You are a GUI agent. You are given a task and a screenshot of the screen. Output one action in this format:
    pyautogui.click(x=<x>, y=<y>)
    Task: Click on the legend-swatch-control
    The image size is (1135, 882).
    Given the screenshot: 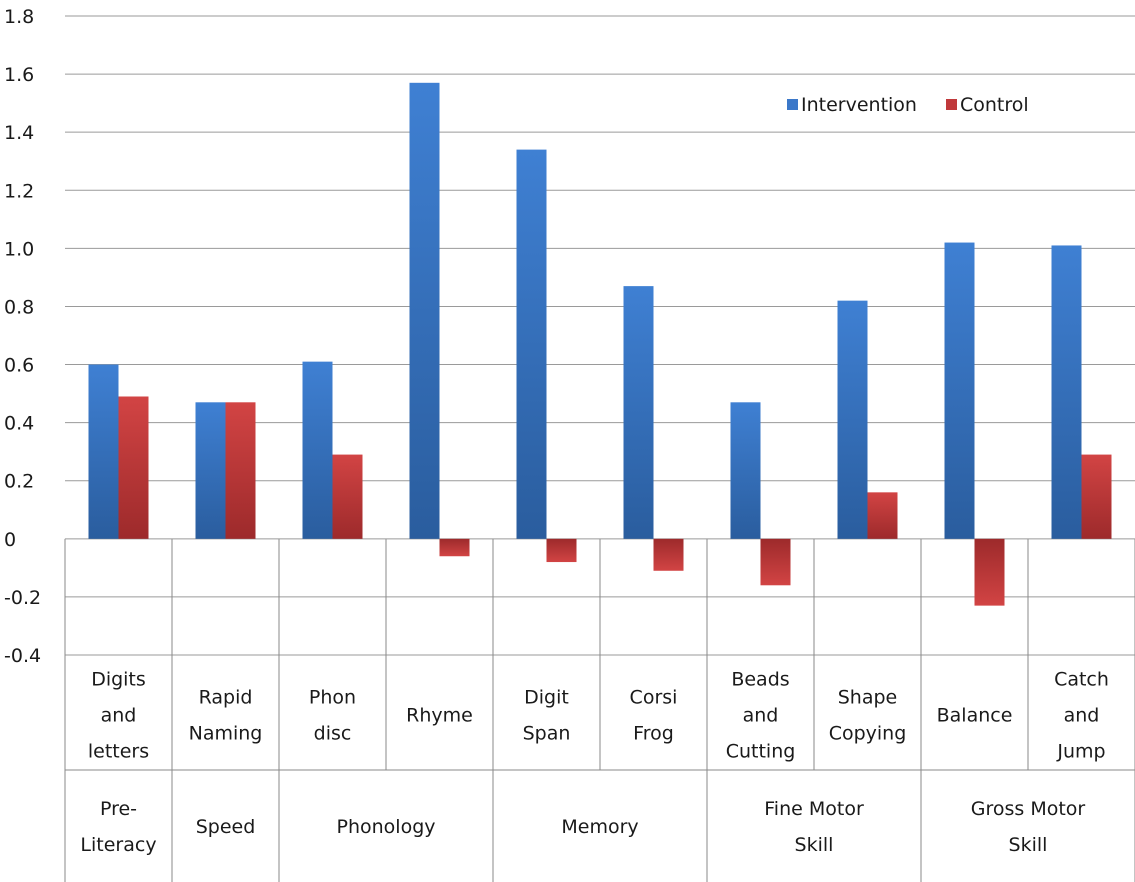 What is the action you would take?
    pyautogui.click(x=951, y=104)
    